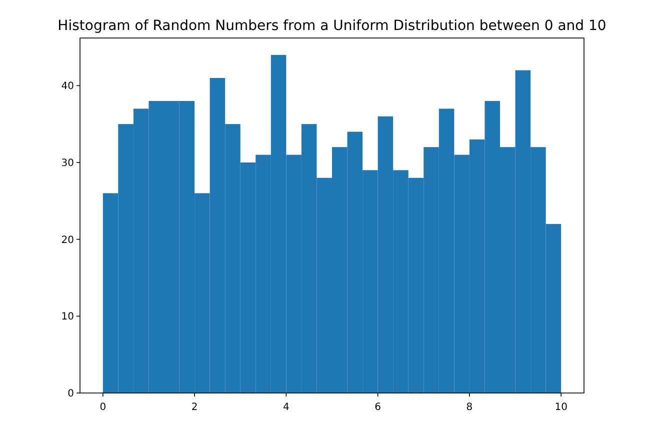 Image resolution: width=671 pixels, height=435 pixels. I want to click on chart-title: Histogram of Random Numbers from a Uniform Distribution between 0 and 10, so click(332, 26).